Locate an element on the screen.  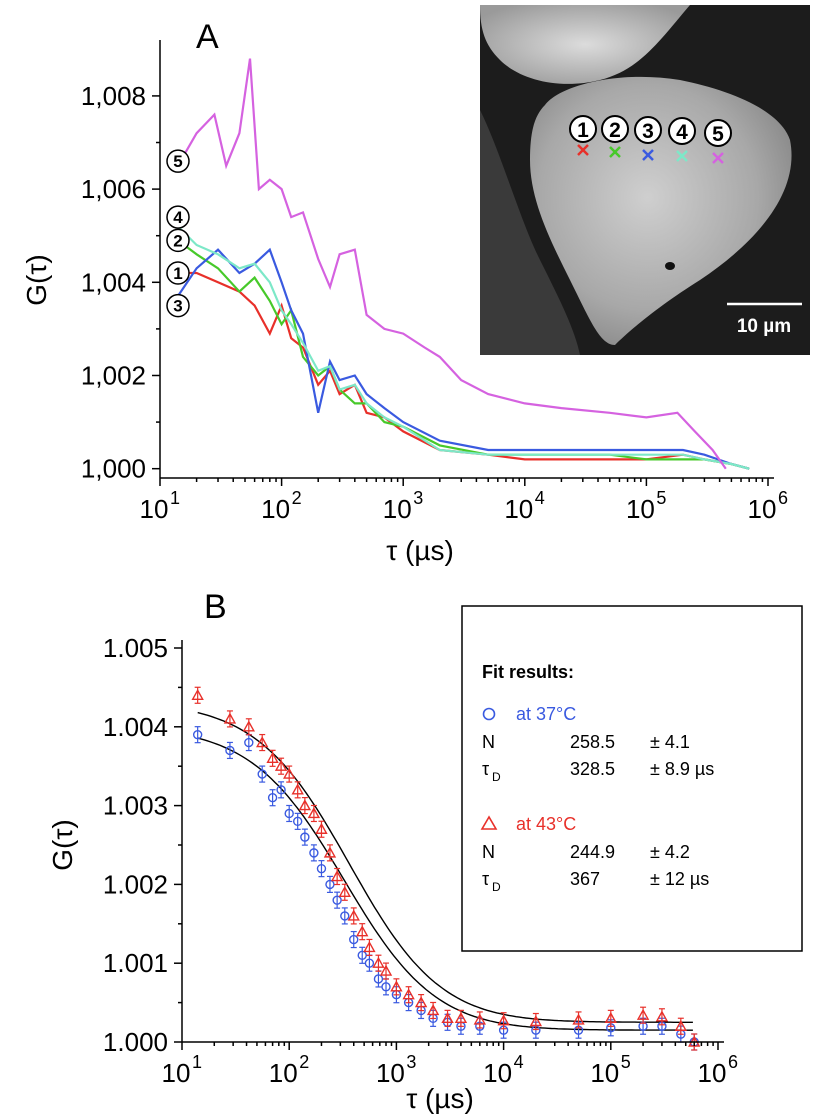
curve-marker-4: 4 is located at coordinates (178, 217).